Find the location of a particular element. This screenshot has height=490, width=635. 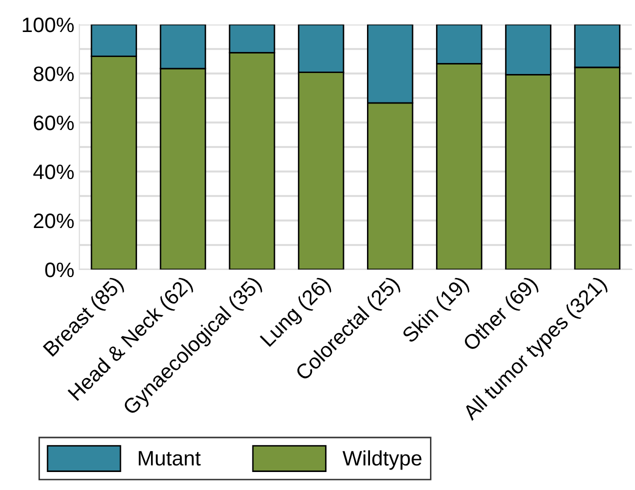

y-tick-label: 100% is located at coordinates (48, 25).